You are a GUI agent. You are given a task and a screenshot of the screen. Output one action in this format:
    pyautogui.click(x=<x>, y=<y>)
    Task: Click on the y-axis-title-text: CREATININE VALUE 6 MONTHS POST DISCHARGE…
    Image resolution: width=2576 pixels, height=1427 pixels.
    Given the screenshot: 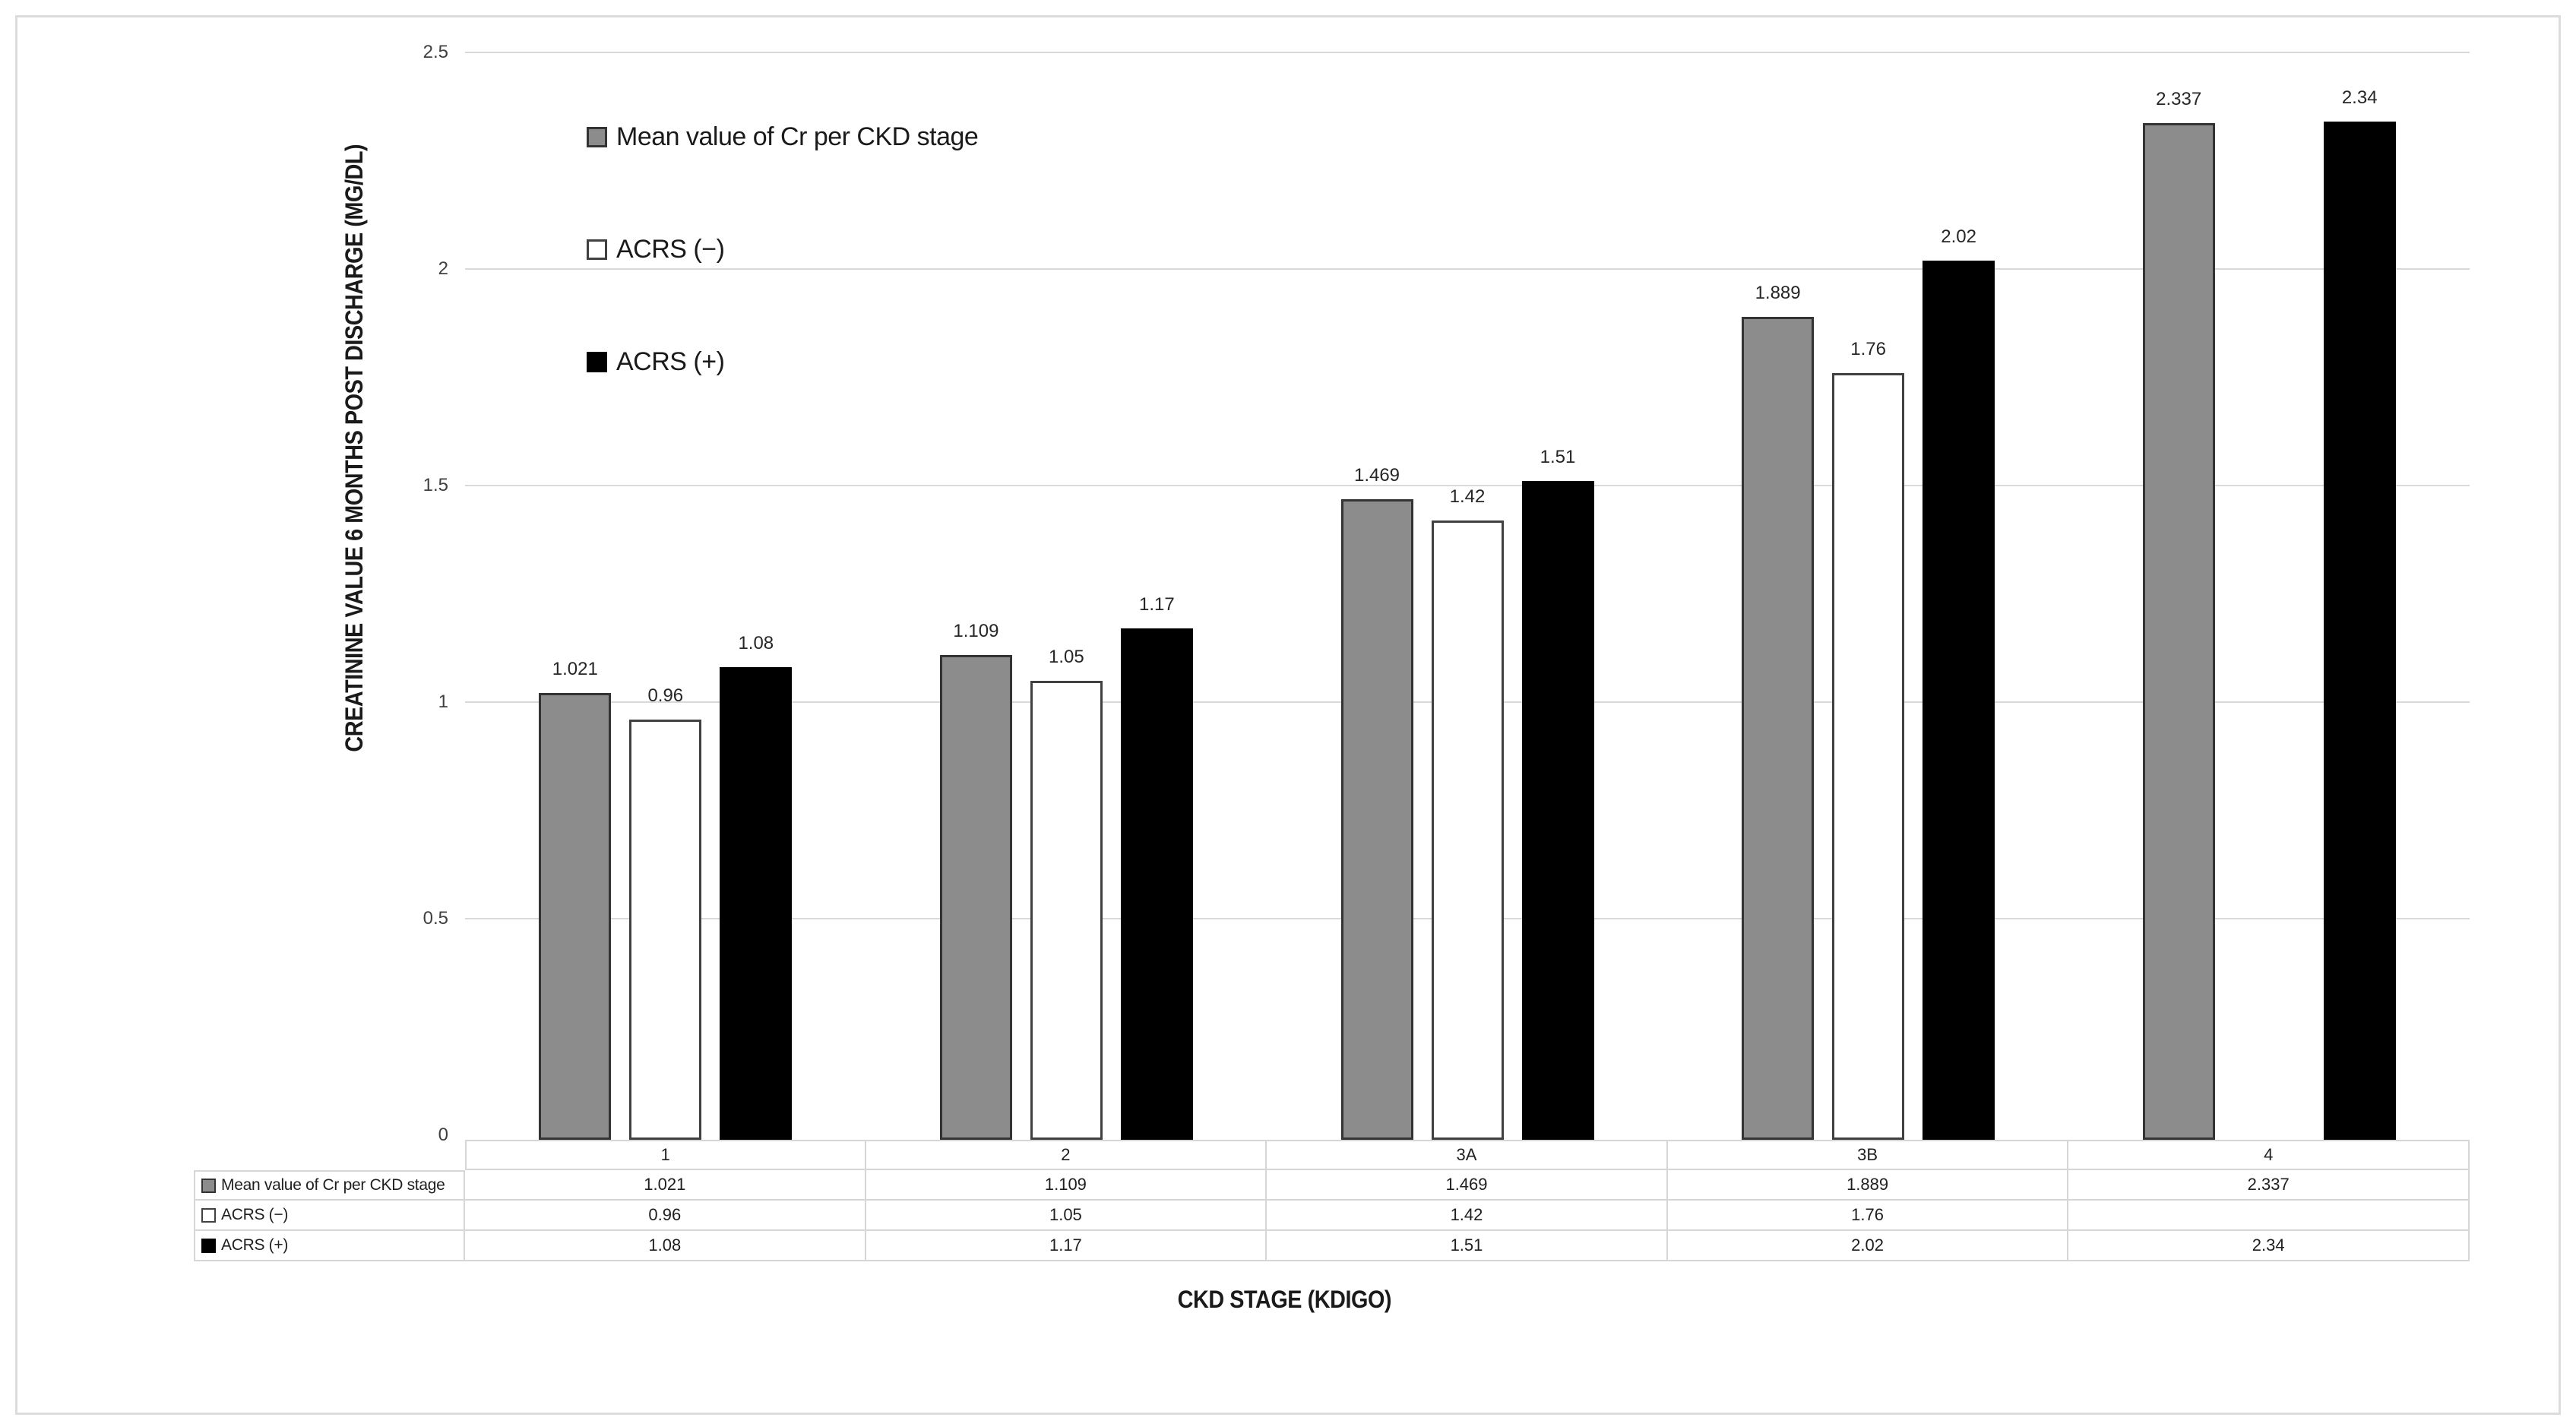 What is the action you would take?
    pyautogui.click(x=354, y=448)
    